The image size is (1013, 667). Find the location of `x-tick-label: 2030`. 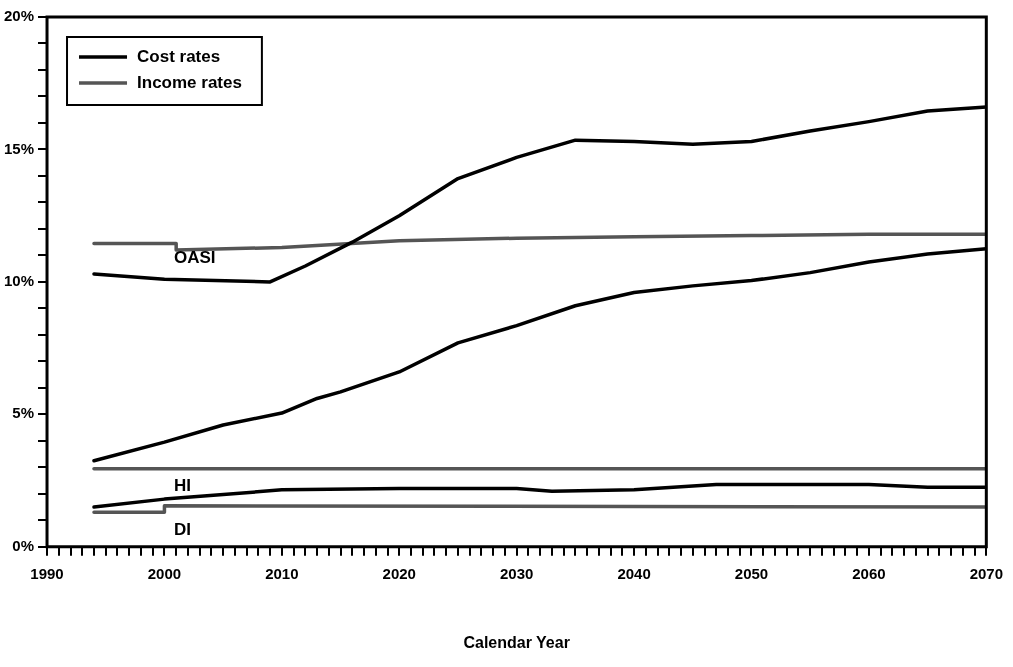

x-tick-label: 2030 is located at coordinates (516, 573).